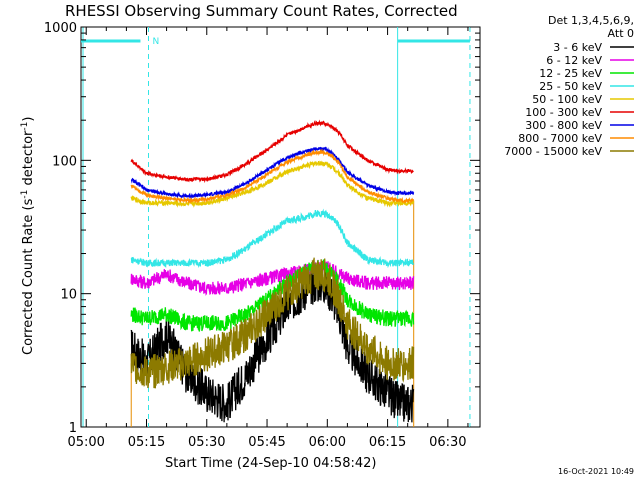 This screenshot has width=640, height=480. Describe the element at coordinates (553, 151) in the screenshot. I see `legend-entry-label: 7000 - 15000 keV` at that location.